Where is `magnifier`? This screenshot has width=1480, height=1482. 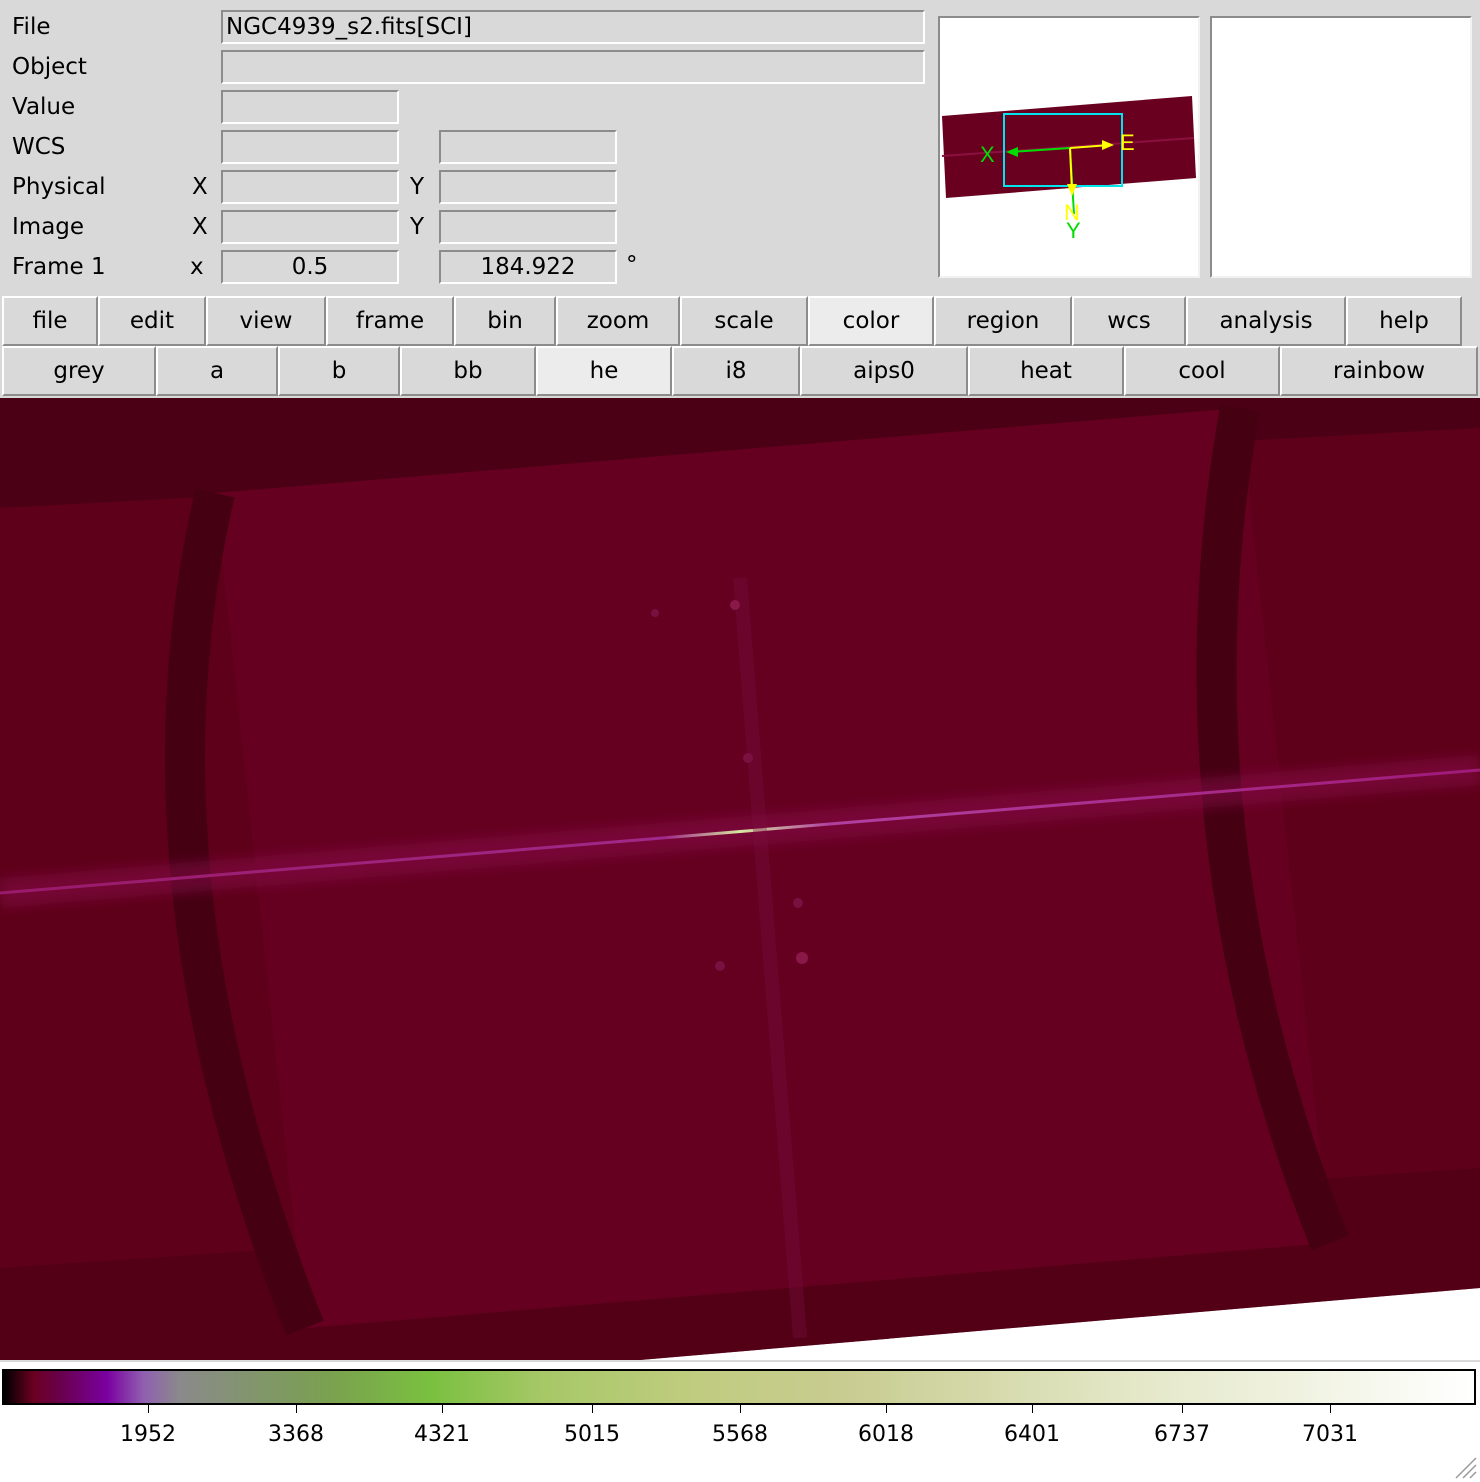 magnifier is located at coordinates (1341, 147).